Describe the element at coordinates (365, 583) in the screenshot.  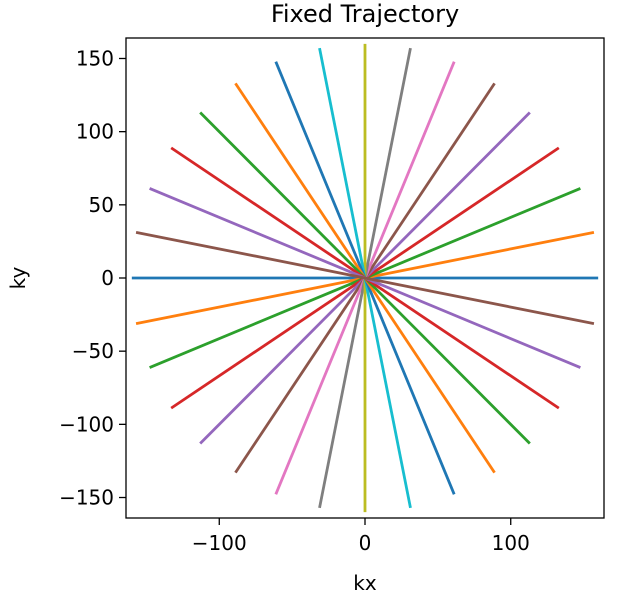
I see `x-axis-label: kx` at that location.